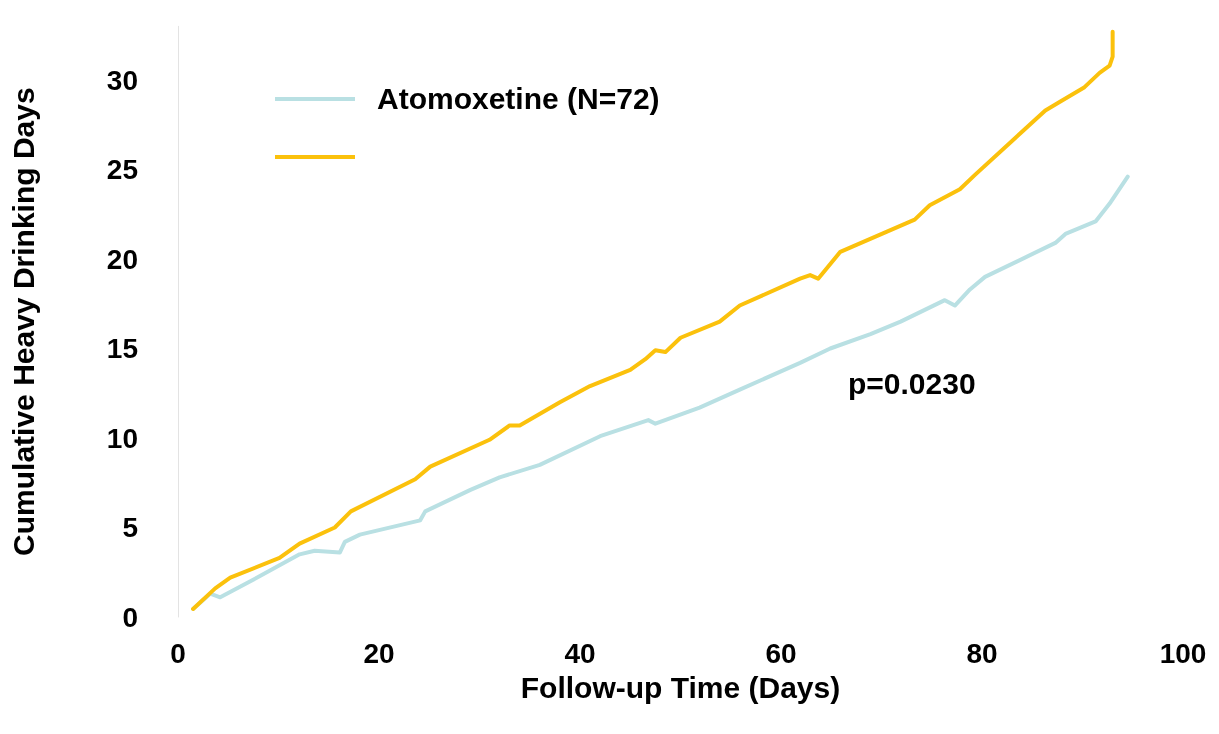 This screenshot has height=734, width=1219. Describe the element at coordinates (178, 653) in the screenshot. I see `x-tick-label: 0` at that location.